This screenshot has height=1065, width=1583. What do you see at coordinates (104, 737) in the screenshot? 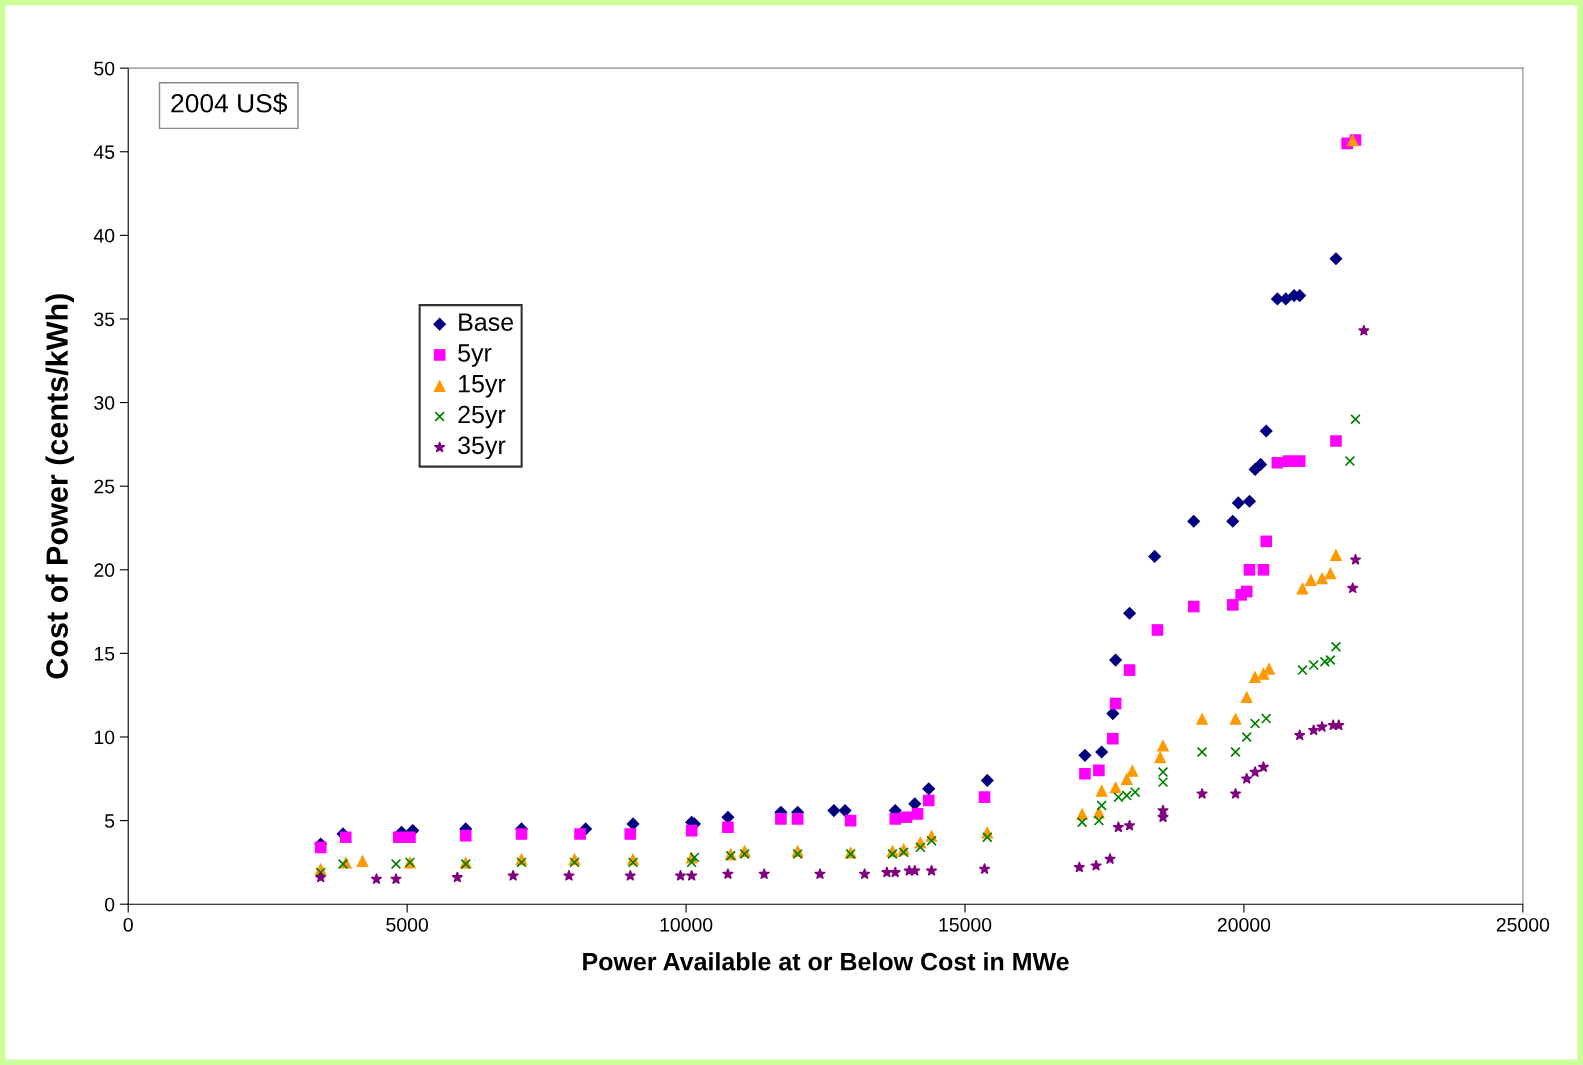
I see `y-tick-label: 10` at bounding box center [104, 737].